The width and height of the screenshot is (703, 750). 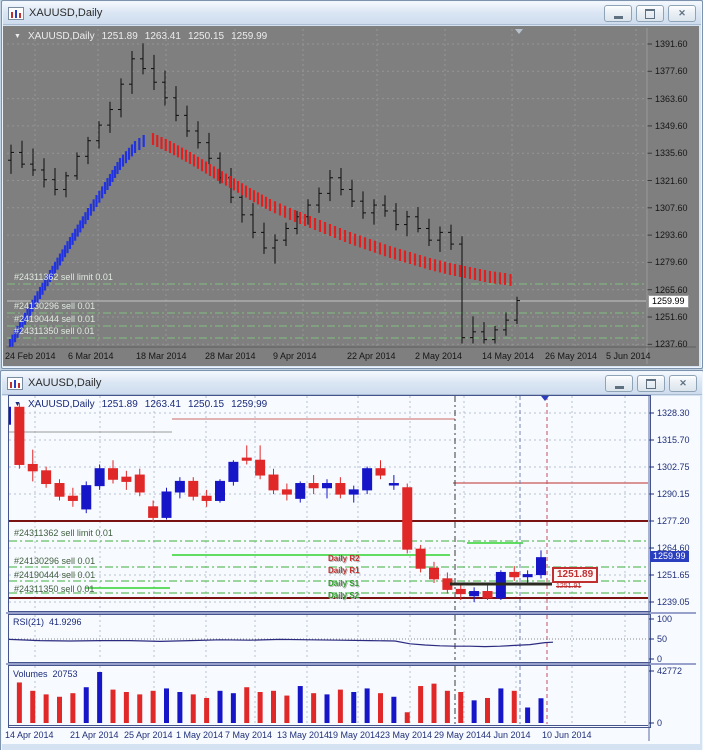 I want to click on order-drag-old-price: 1251.91, so click(x=569, y=586).